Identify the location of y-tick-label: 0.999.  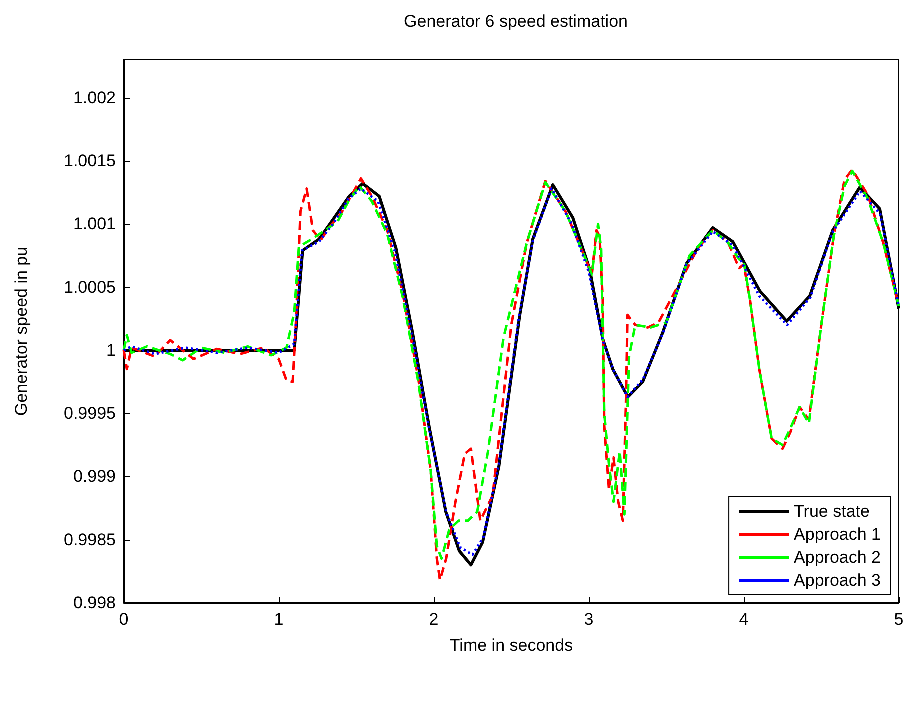
(94, 476).